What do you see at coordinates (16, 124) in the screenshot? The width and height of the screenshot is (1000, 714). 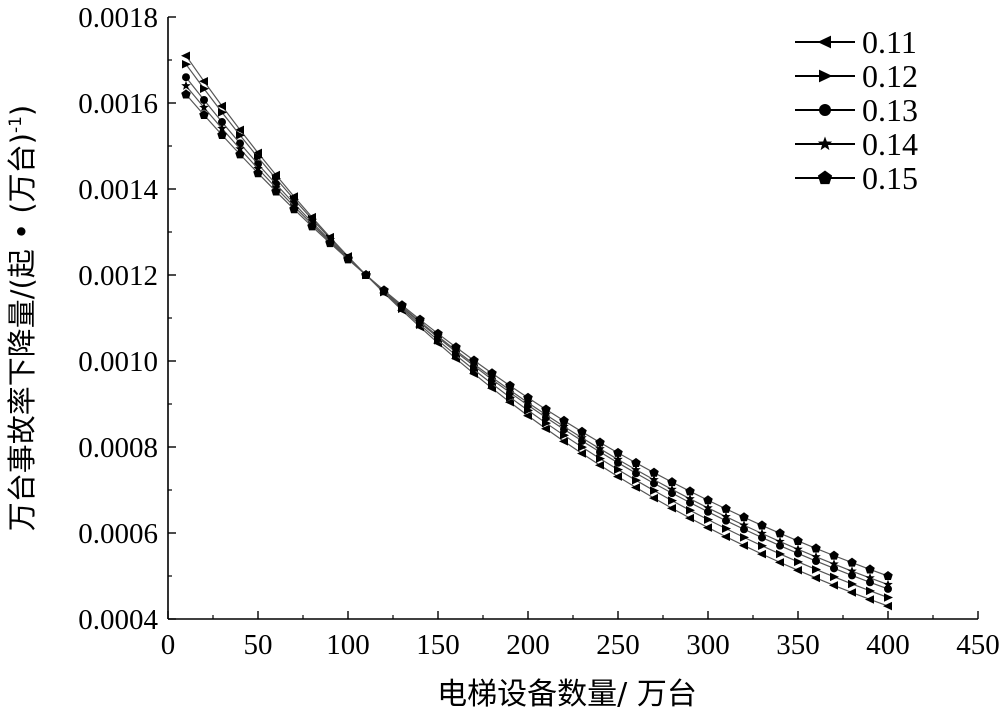 I see `y-axis-title-sup: -1` at bounding box center [16, 124].